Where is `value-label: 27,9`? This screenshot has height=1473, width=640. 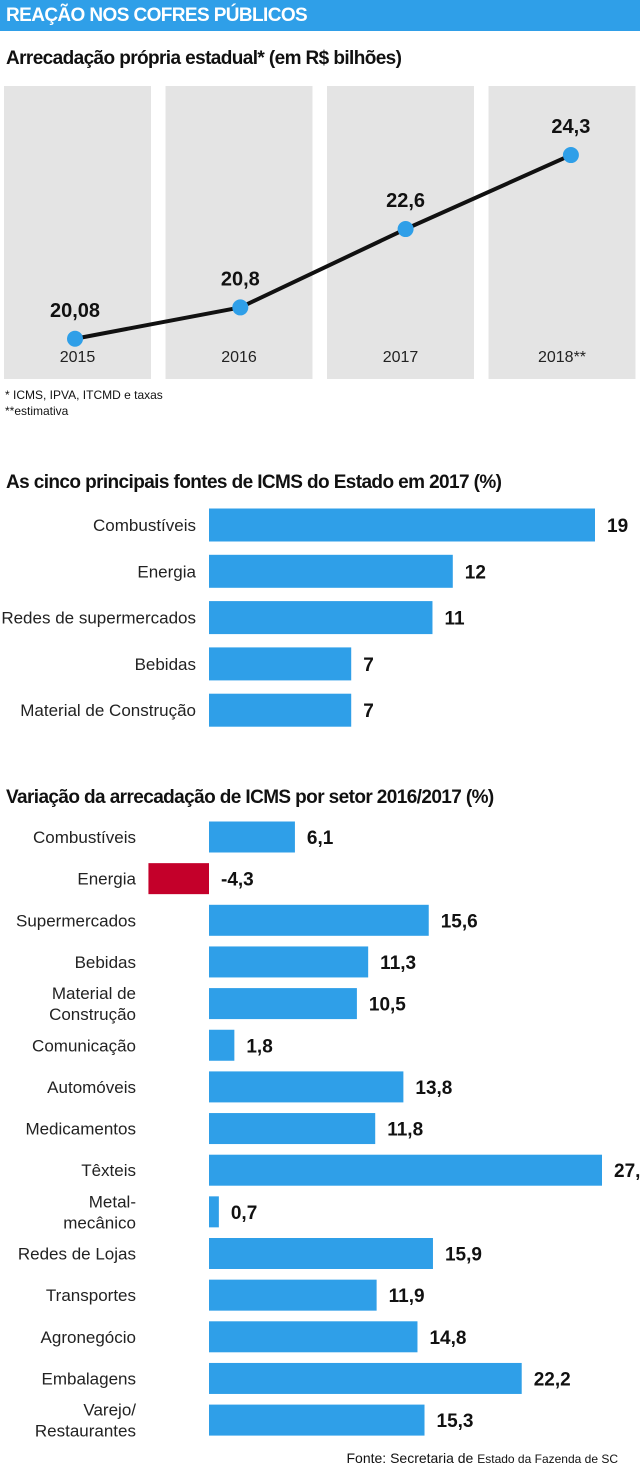 value-label: 27,9 is located at coordinates (627, 1171).